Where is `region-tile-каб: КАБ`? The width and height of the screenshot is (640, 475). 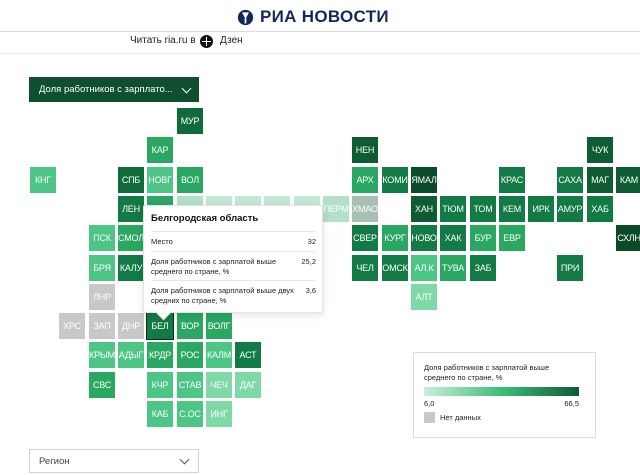 region-tile-каб: КАБ is located at coordinates (160, 414).